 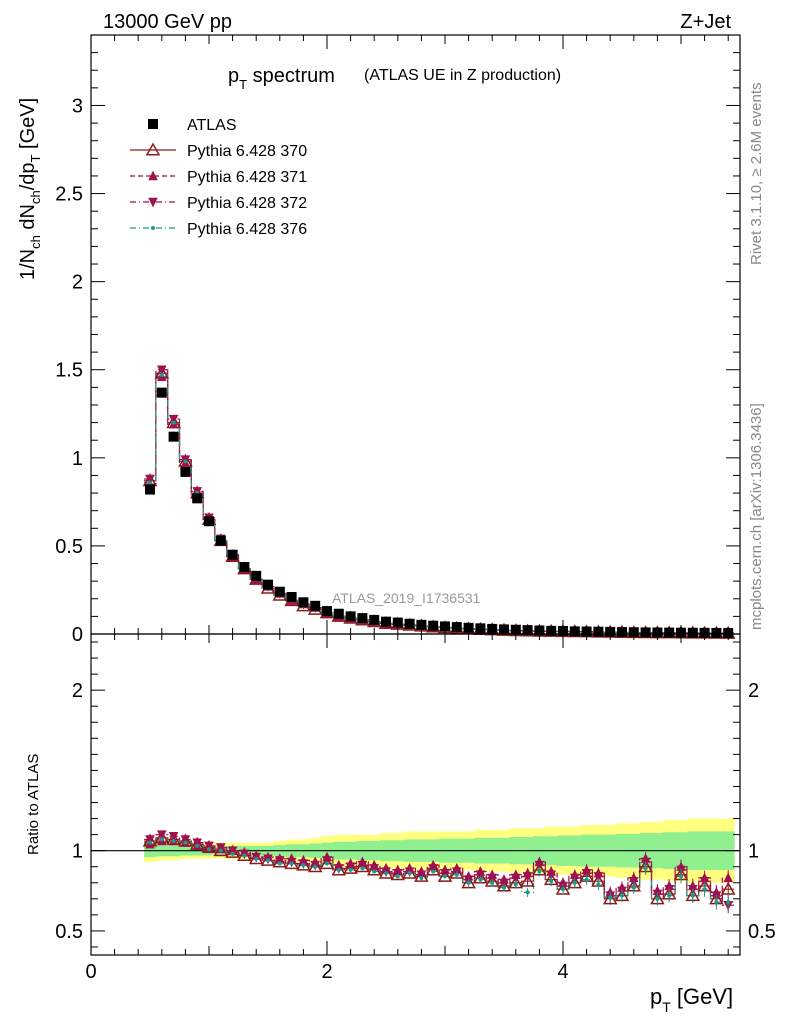 I want to click on xtick-label: 4, so click(x=562, y=972).